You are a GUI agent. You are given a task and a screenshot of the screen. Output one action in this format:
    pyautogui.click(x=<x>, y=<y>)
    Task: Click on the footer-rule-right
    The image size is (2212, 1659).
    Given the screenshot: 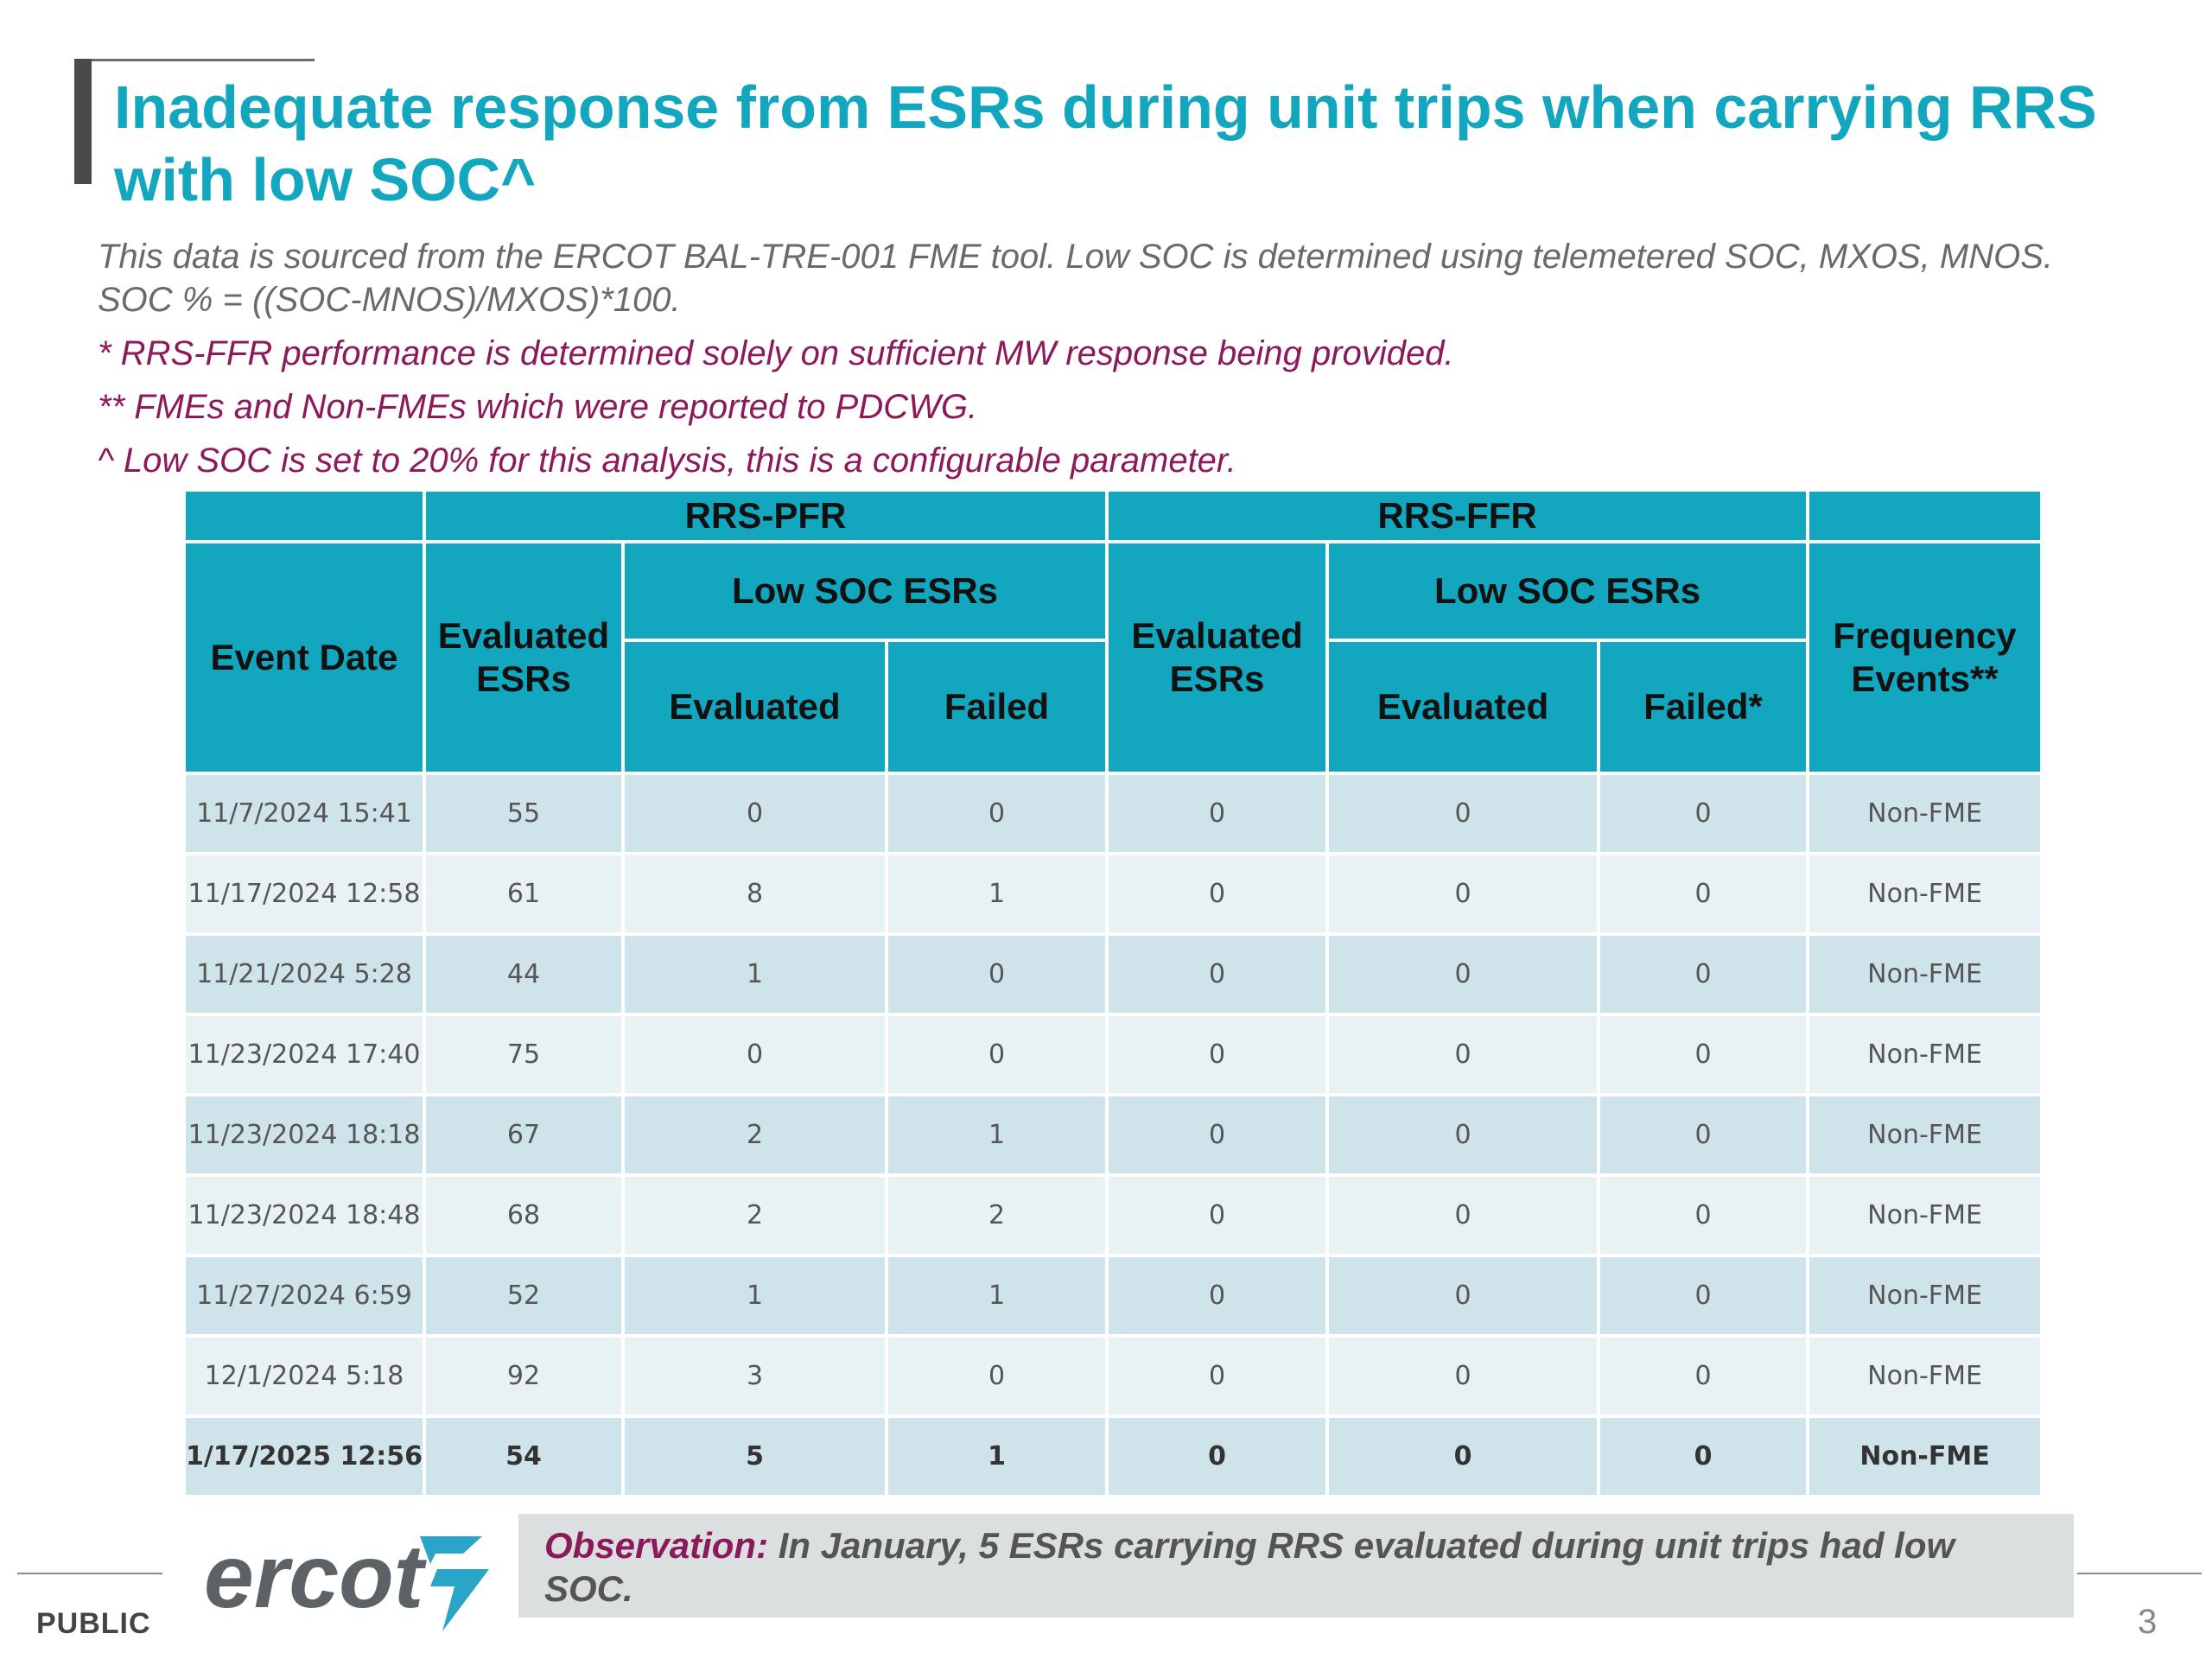 What is the action you would take?
    pyautogui.click(x=2139, y=1573)
    